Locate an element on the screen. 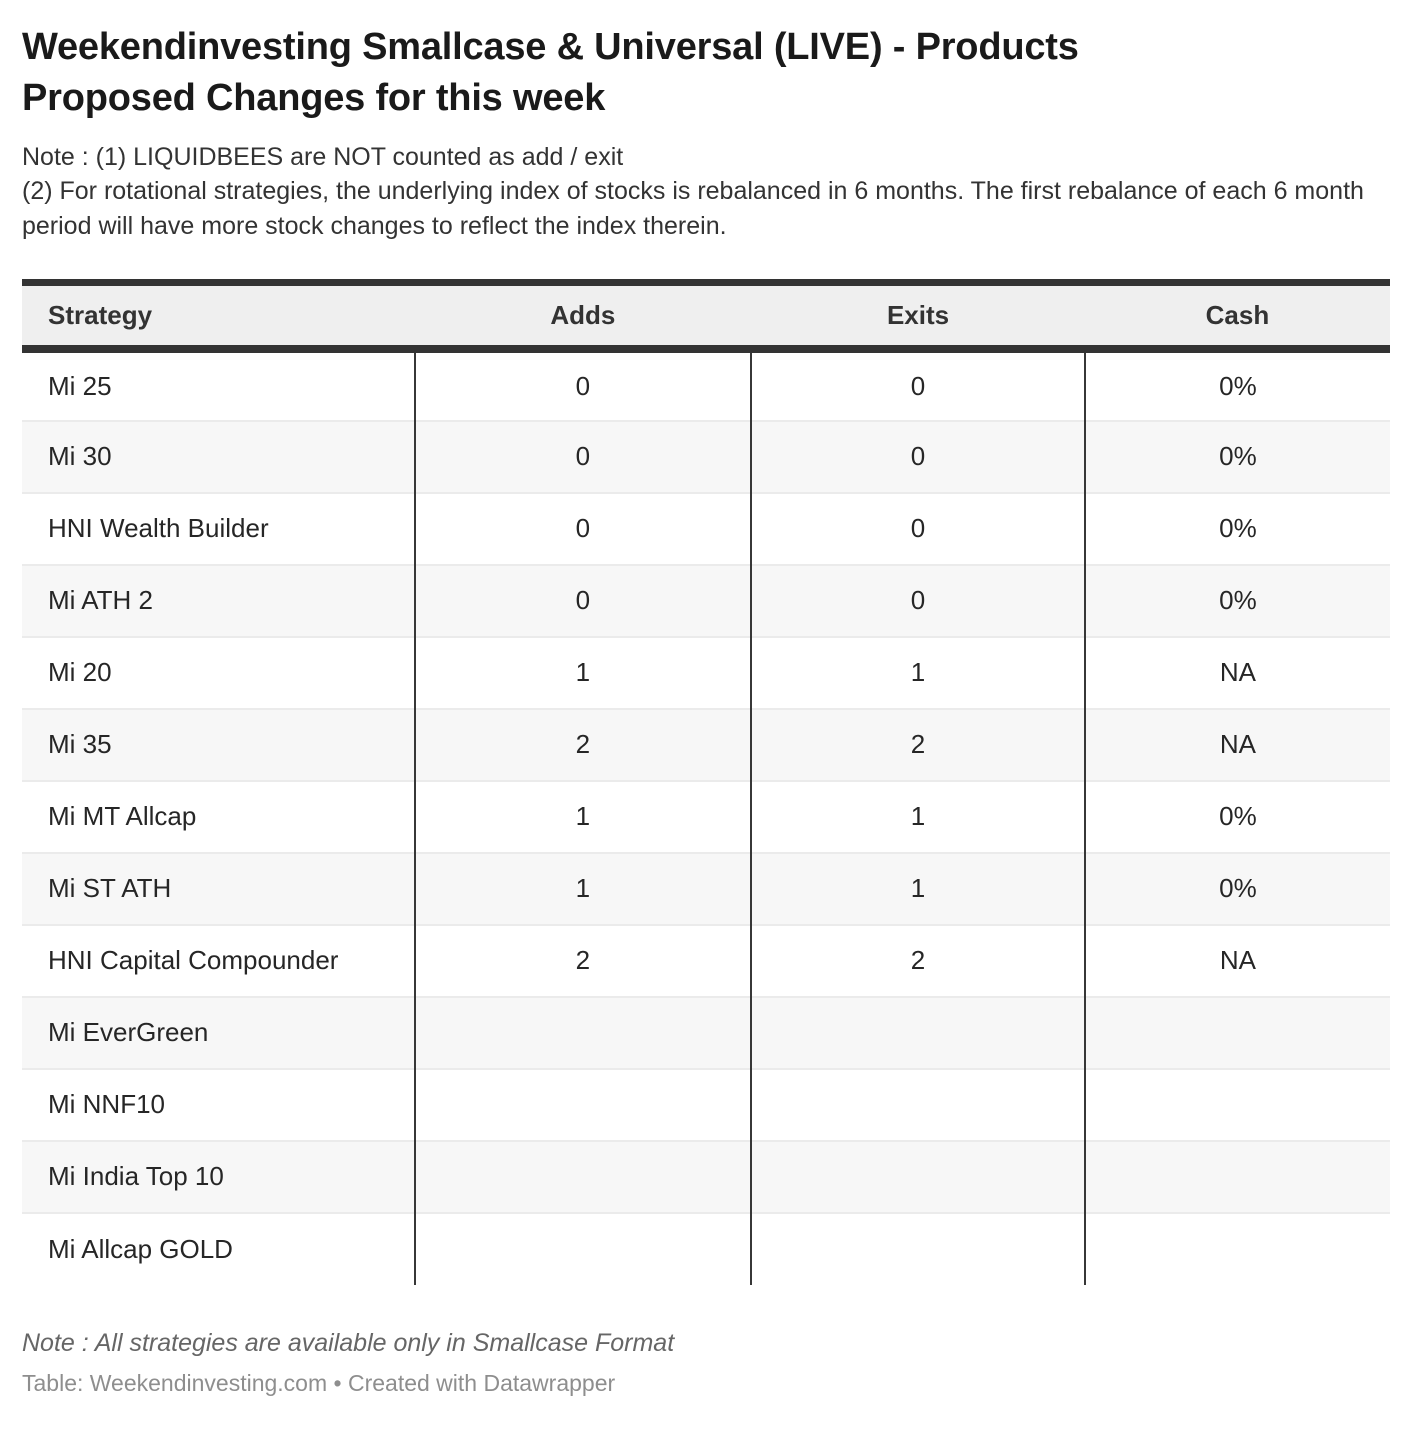 This screenshot has height=1448, width=1410. table-row: Mi NNF10 is located at coordinates (706, 1104).